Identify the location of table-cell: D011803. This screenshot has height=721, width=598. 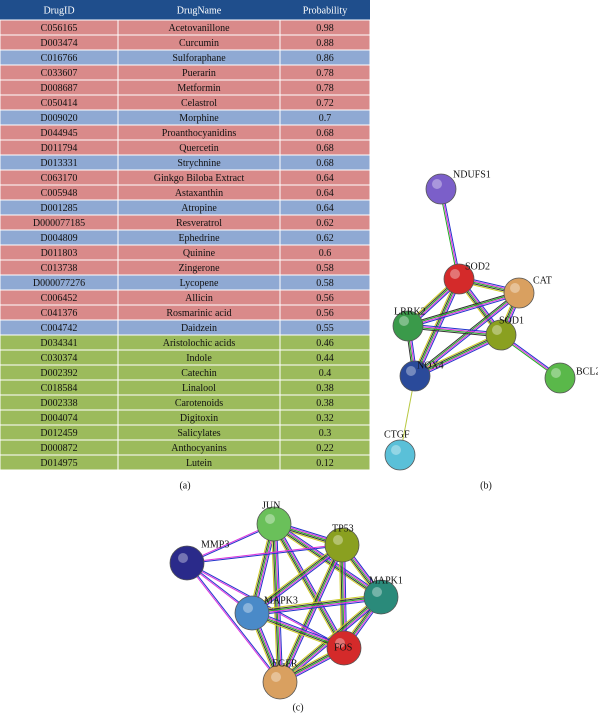
(59, 253).